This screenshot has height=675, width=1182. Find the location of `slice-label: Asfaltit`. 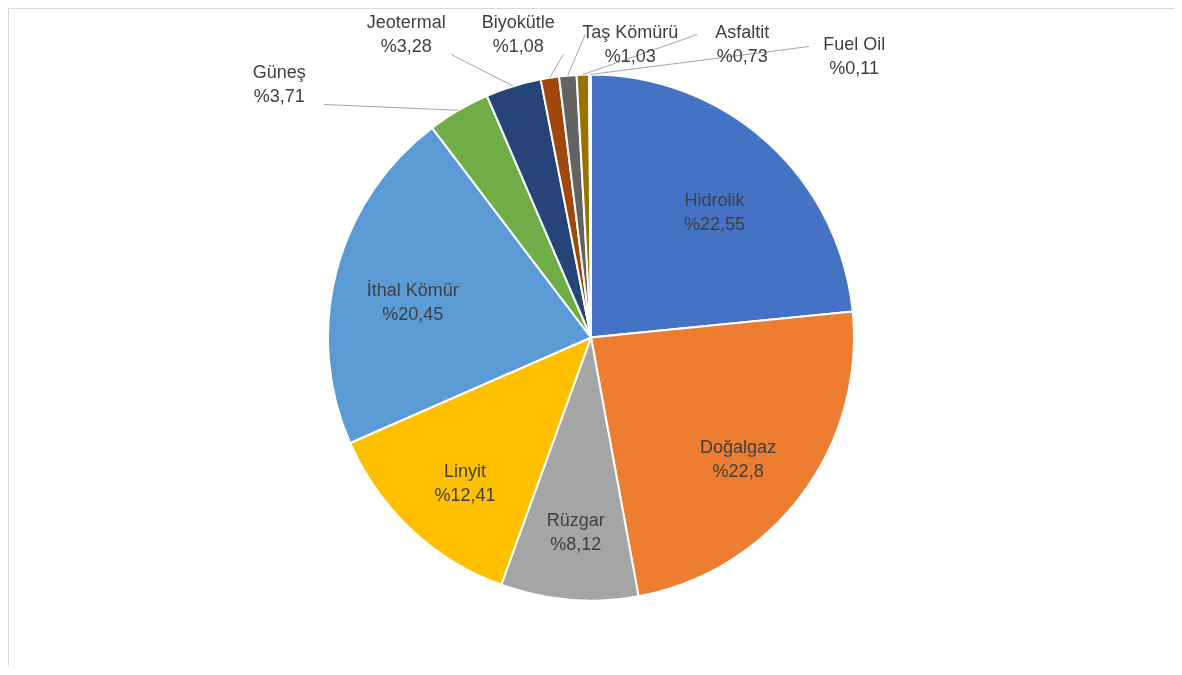

slice-label: Asfaltit is located at coordinates (742, 31).